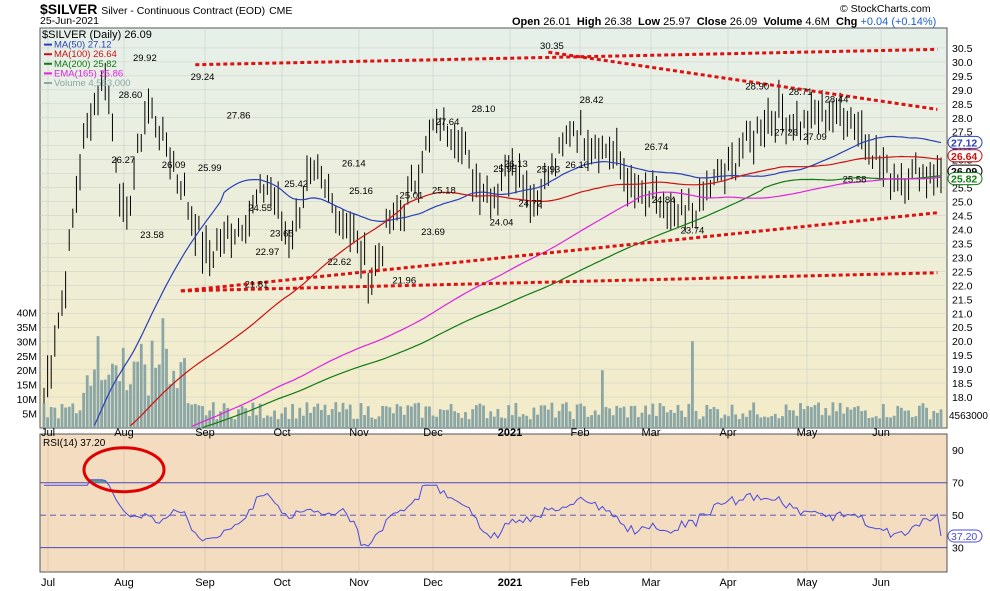  I want to click on y-tick-label: 28.5, so click(962, 105).